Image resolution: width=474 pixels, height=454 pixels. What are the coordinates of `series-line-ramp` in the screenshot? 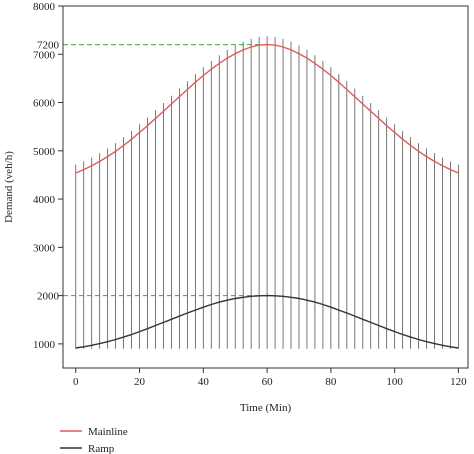 It's located at (267, 321).